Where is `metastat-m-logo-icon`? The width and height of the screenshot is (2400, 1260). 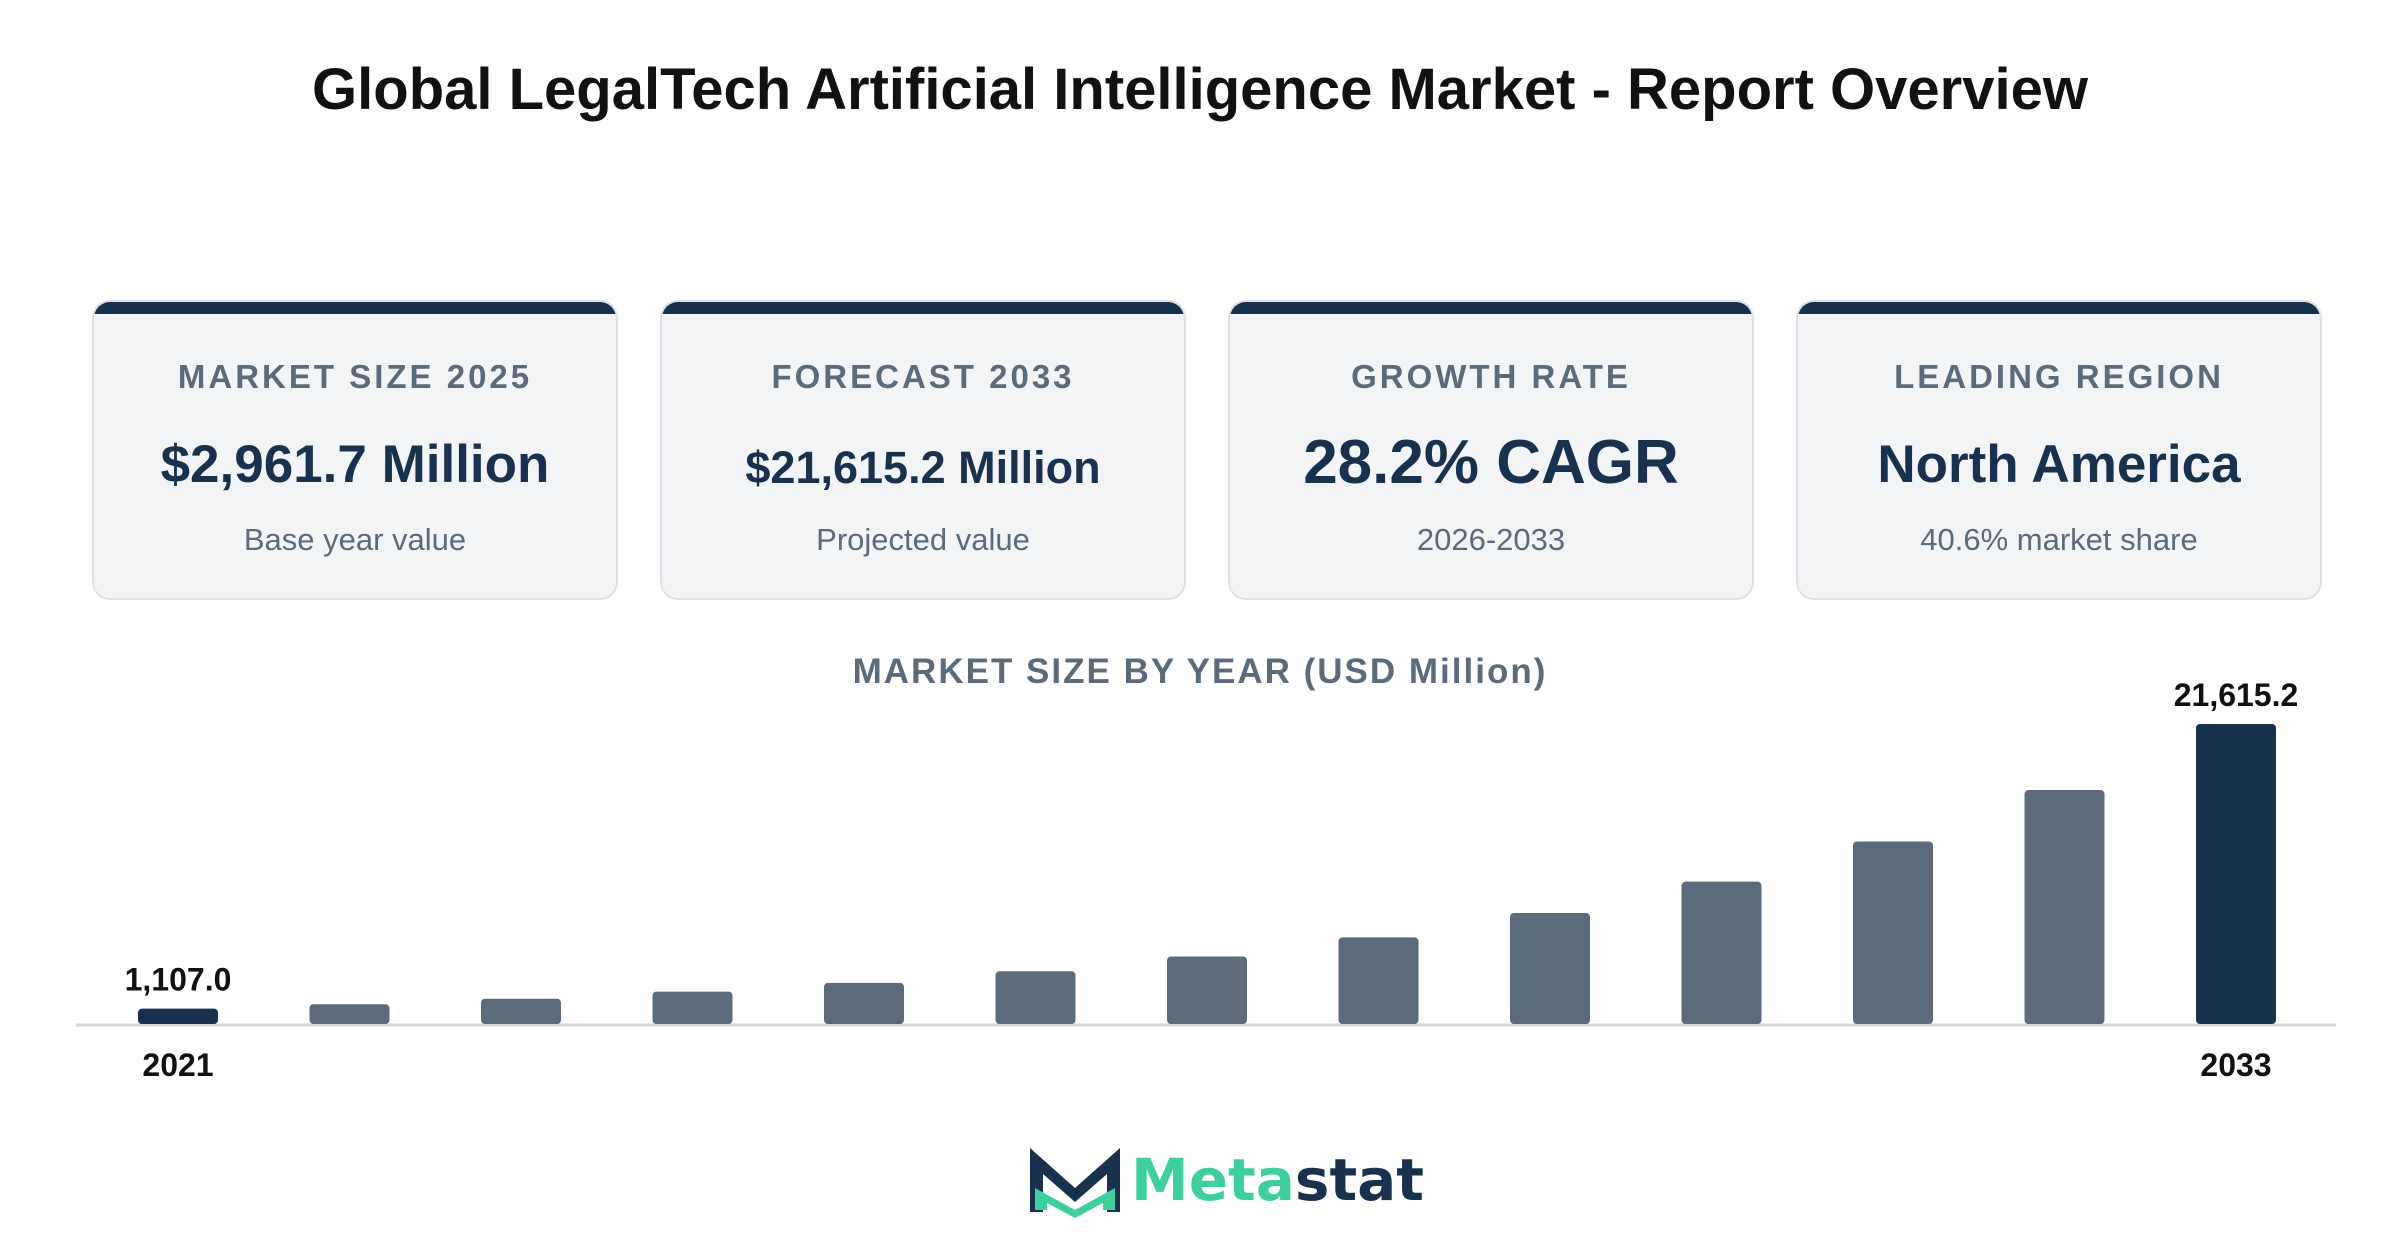 metastat-m-logo-icon is located at coordinates (1075, 1183).